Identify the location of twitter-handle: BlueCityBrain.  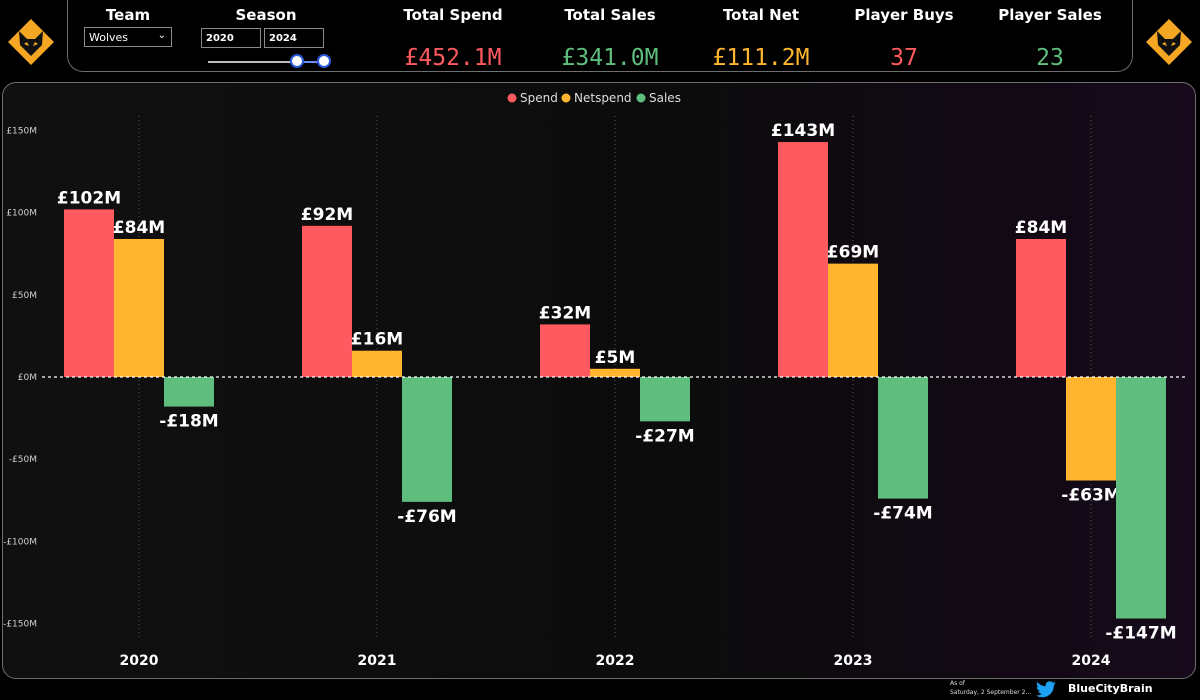
(1110, 688).